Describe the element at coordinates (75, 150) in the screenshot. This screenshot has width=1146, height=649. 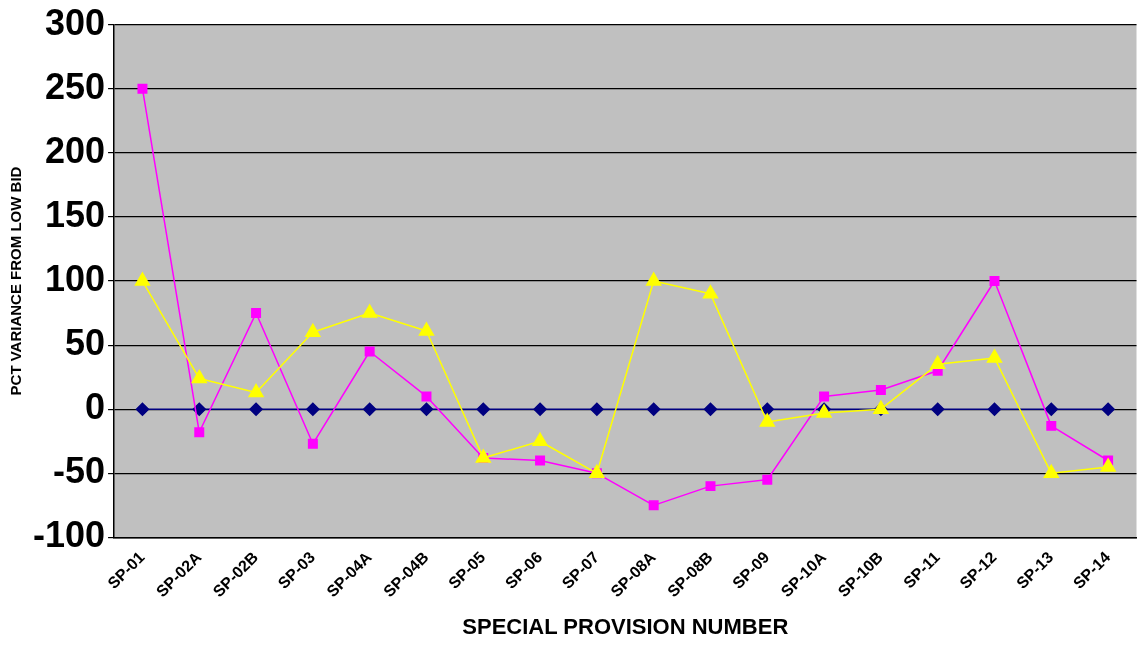
I see `y-tick-label: 200` at that location.